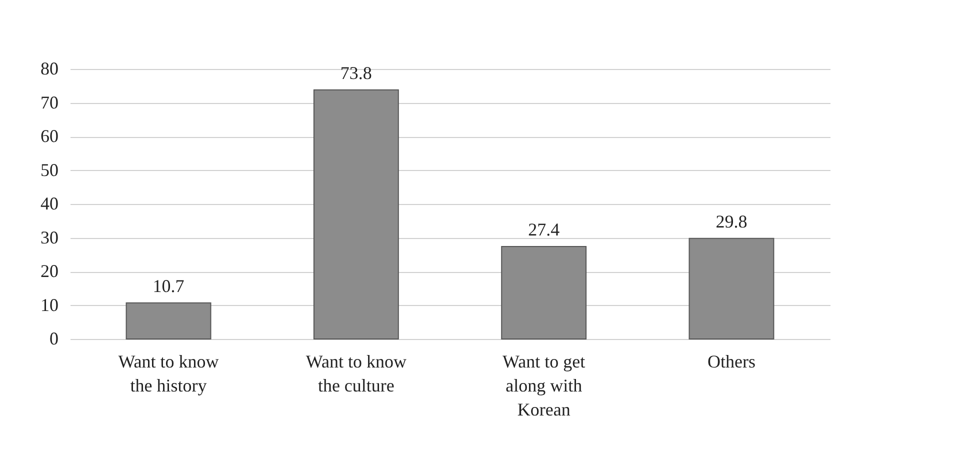 The height and width of the screenshot is (455, 963). Describe the element at coordinates (49, 271) in the screenshot. I see `y-tick-label: 20` at that location.